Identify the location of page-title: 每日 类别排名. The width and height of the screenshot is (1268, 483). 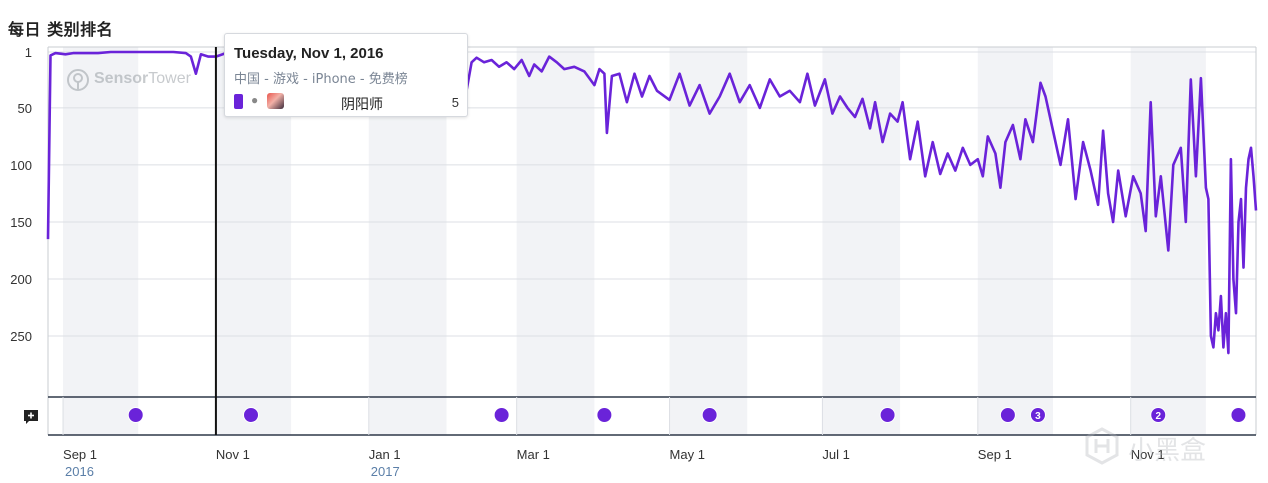
(61, 29).